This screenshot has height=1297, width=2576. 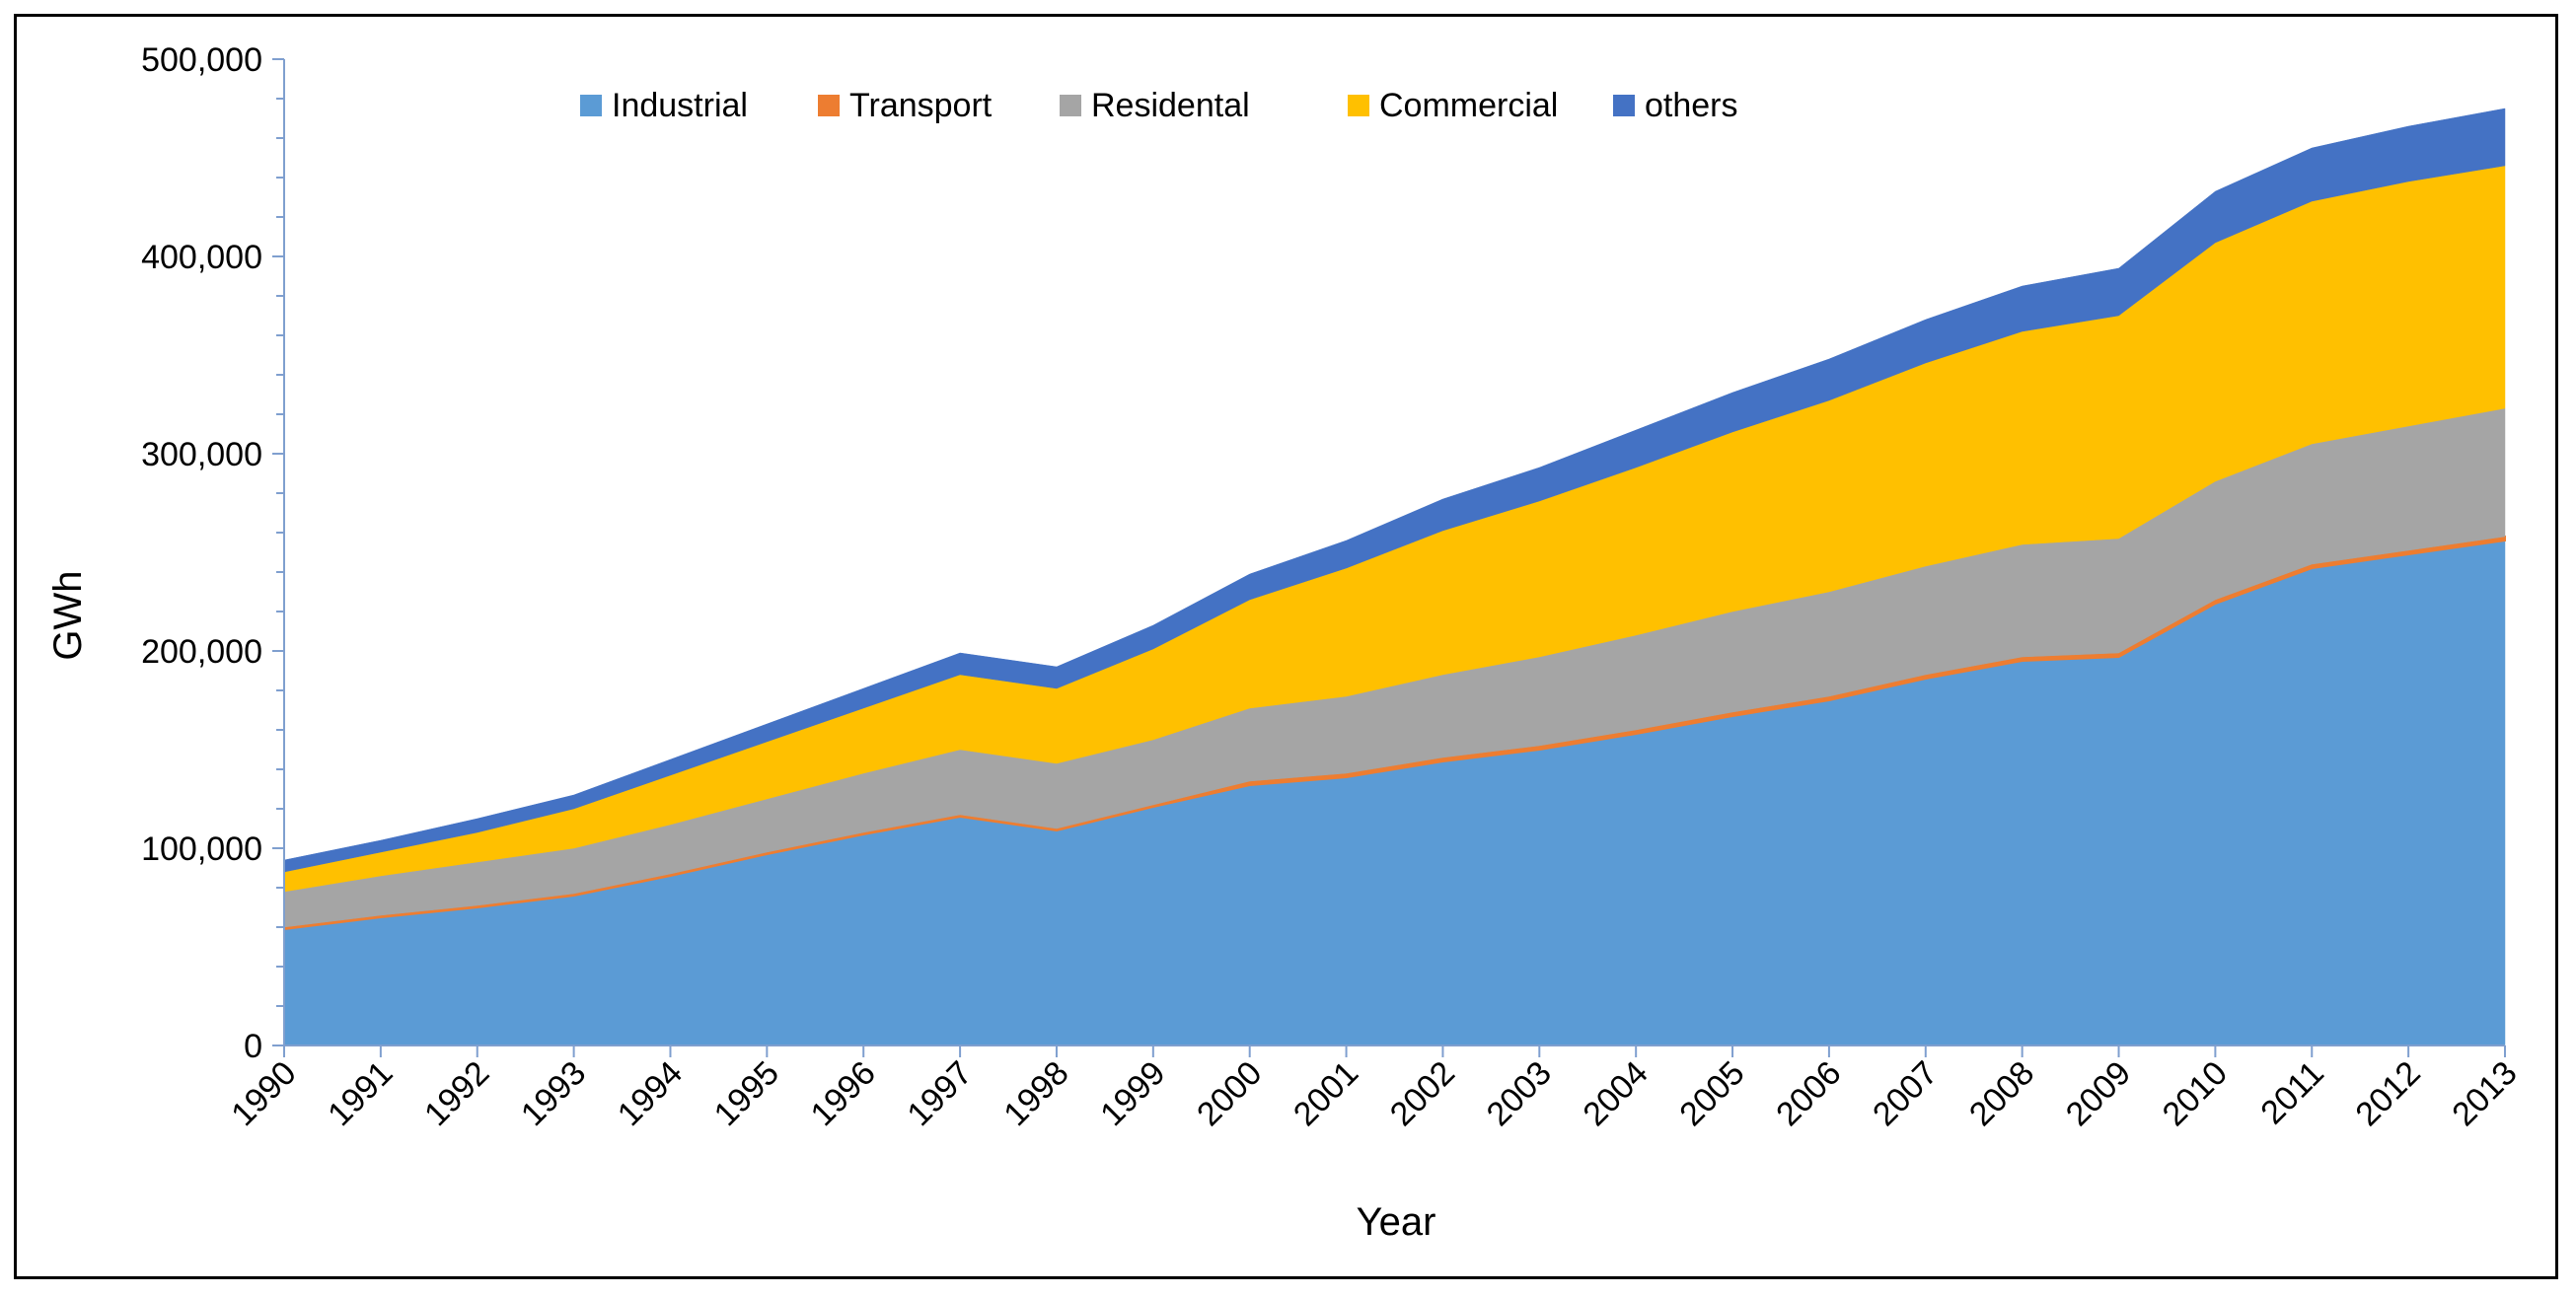 What do you see at coordinates (1422, 1093) in the screenshot?
I see `x-tick-label: 2002` at bounding box center [1422, 1093].